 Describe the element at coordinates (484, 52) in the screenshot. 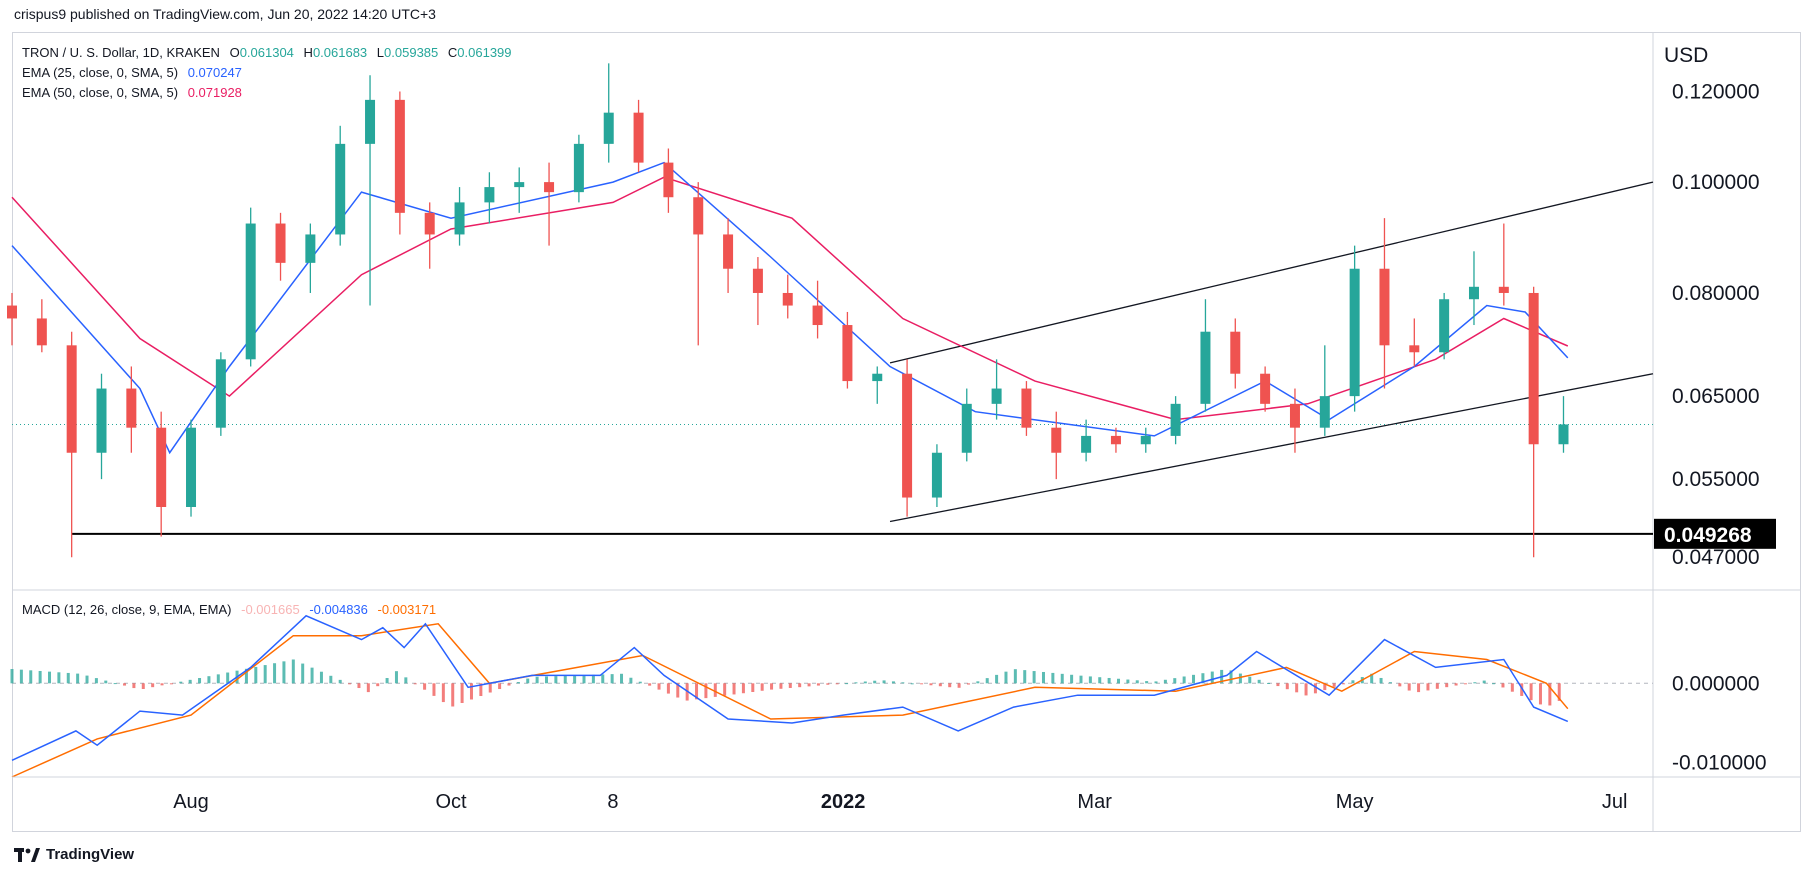

I see `ohlc-close: 0.061399` at that location.